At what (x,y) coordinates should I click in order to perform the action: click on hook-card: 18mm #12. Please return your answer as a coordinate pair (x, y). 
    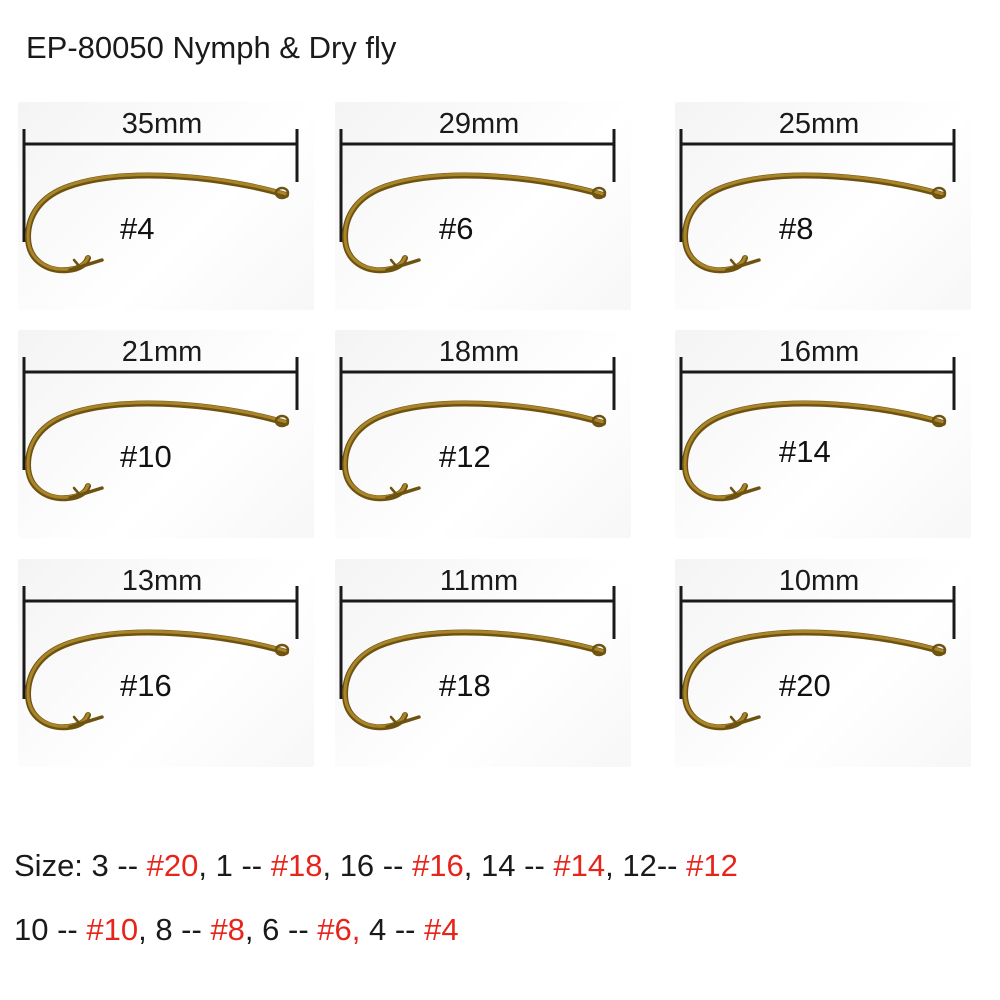
    Looking at the image, I should click on (482, 433).